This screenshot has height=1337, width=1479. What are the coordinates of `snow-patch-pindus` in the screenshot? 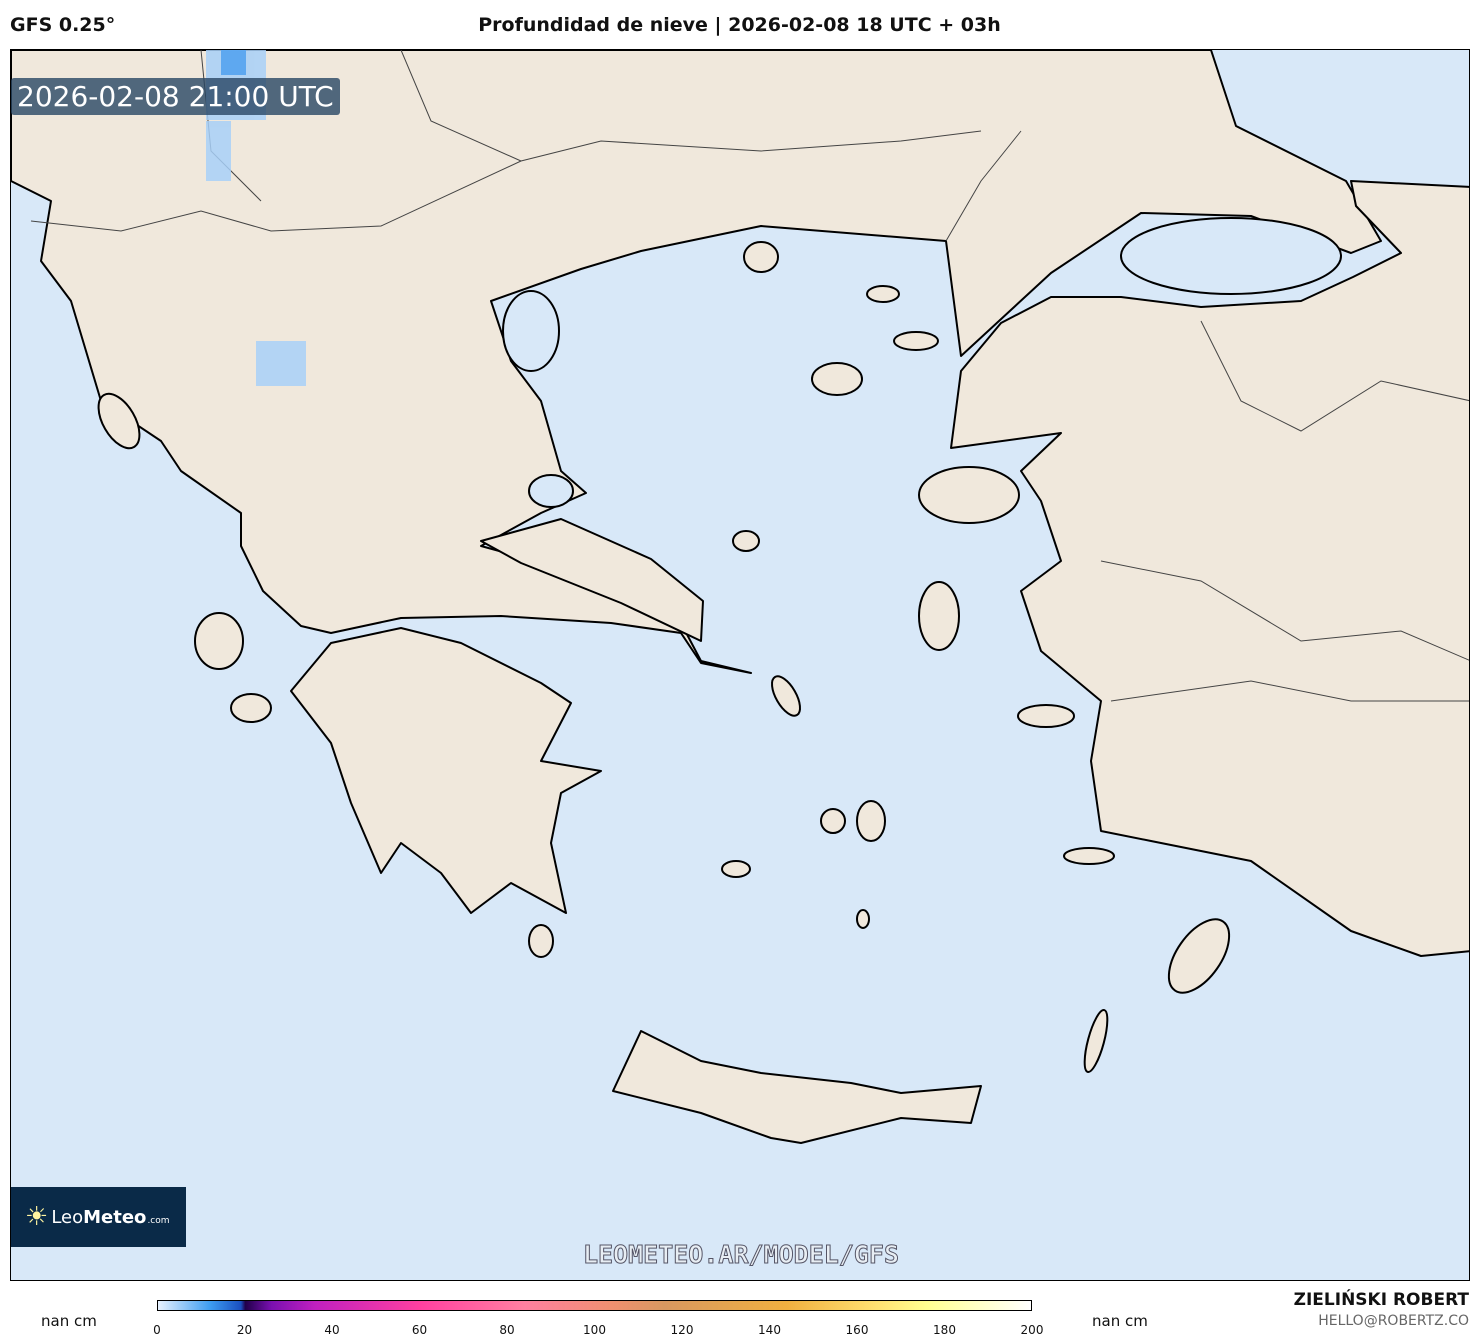 It's located at (281, 363).